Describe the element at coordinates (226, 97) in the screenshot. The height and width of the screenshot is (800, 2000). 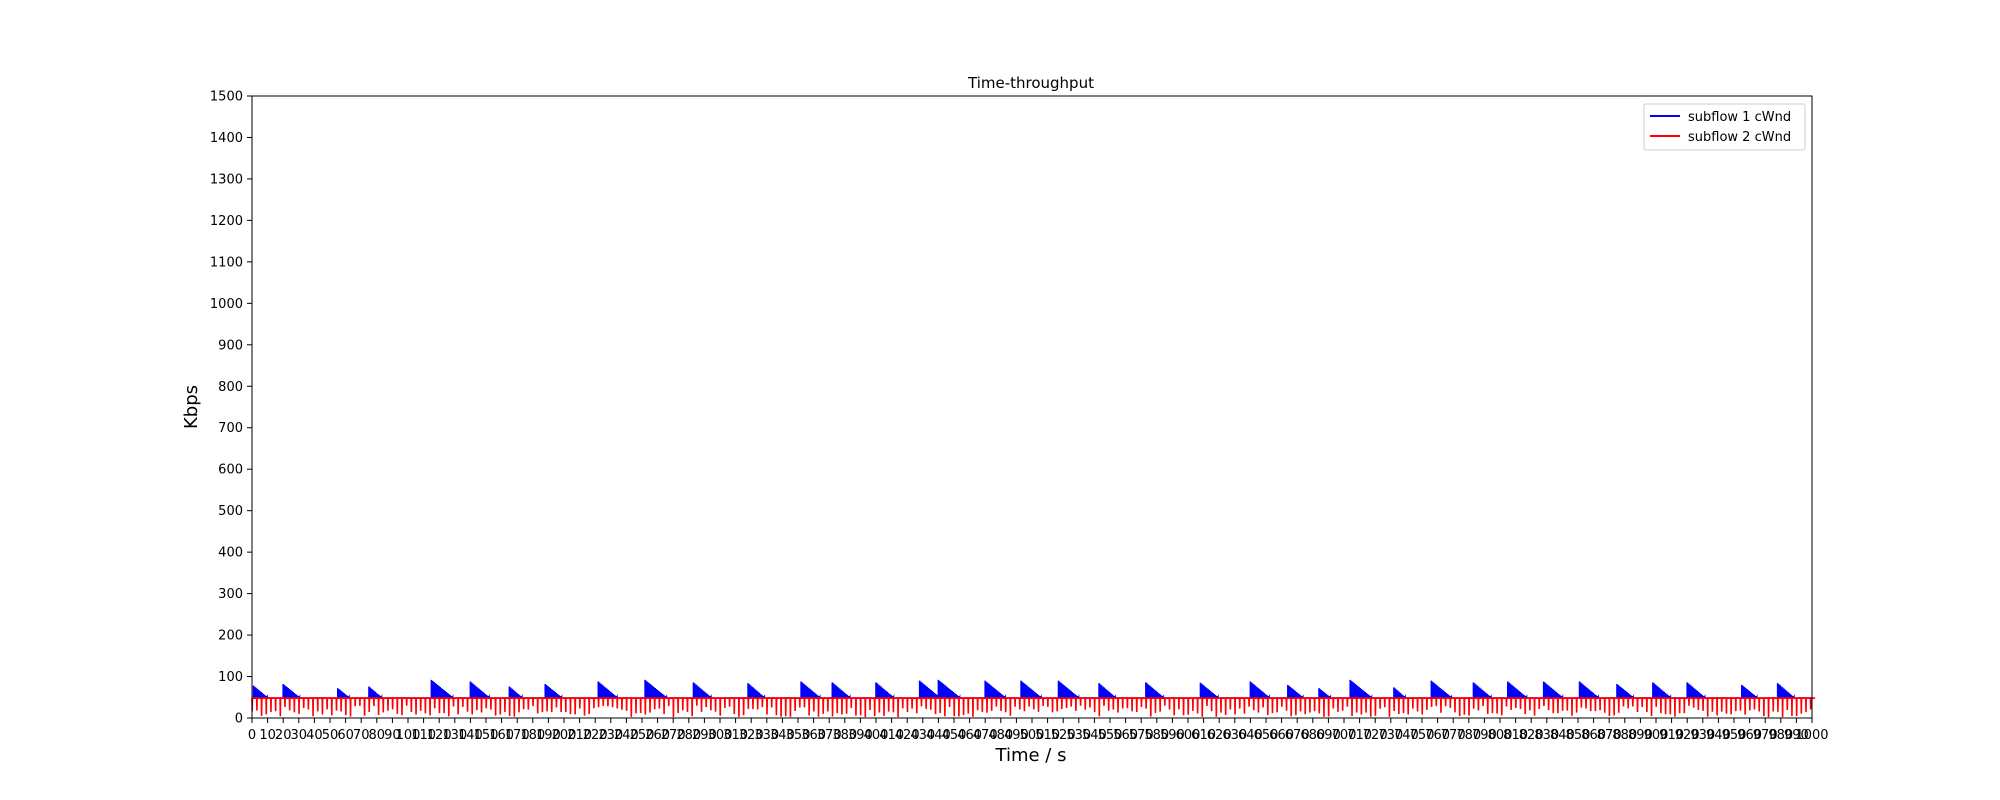
I see `y-tick-label: 1500` at that location.